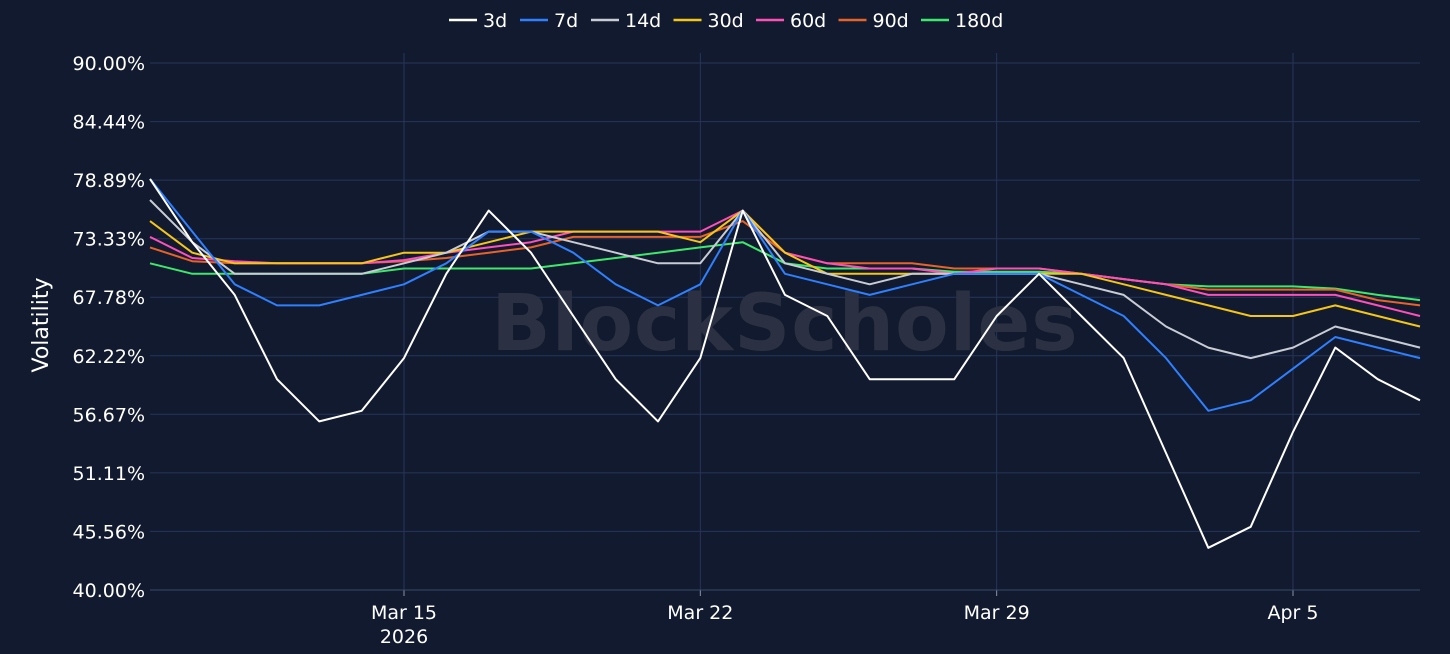 This screenshot has width=1450, height=654. I want to click on legend-label: 7d, so click(566, 21).